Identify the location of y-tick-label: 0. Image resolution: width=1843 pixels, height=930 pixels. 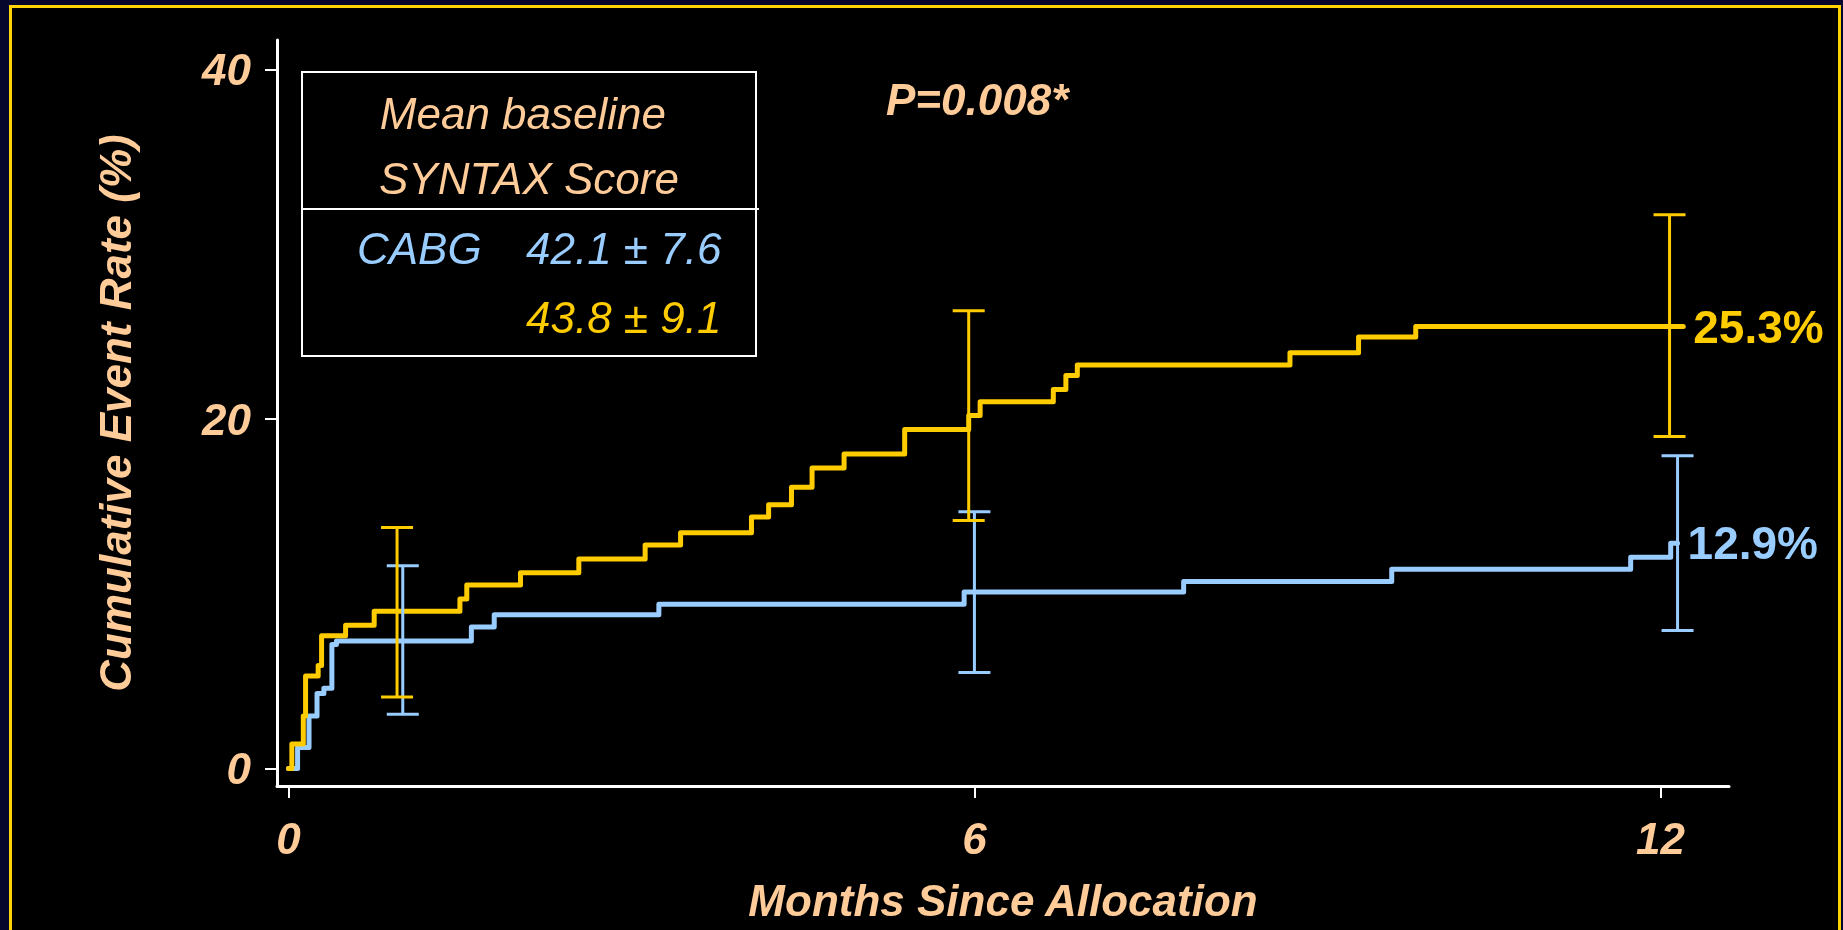
(239, 769).